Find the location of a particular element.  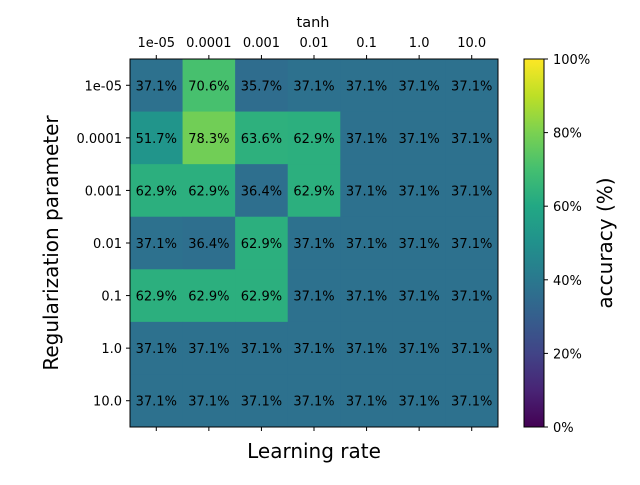

y-tick-label: 1.0 is located at coordinates (111, 349).